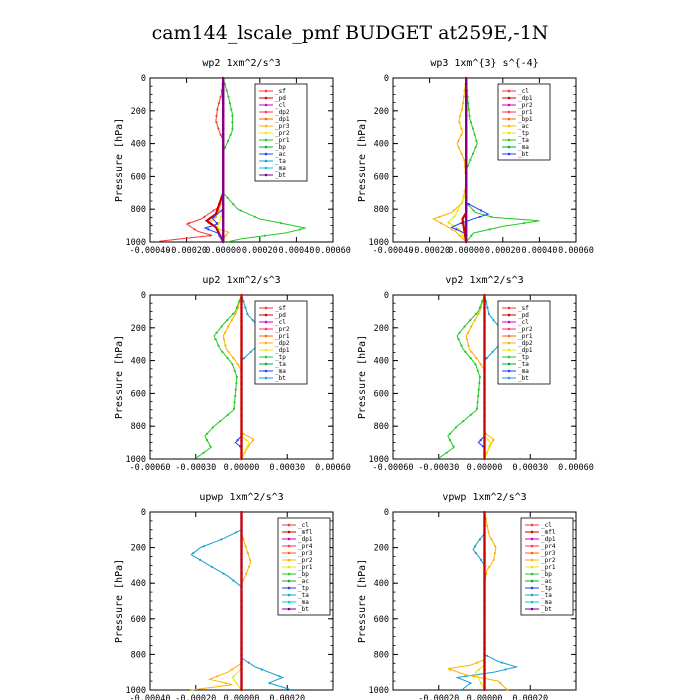 The image size is (700, 700). What do you see at coordinates (150, 468) in the screenshot?
I see `x-tick-label: -0.00060` at bounding box center [150, 468].